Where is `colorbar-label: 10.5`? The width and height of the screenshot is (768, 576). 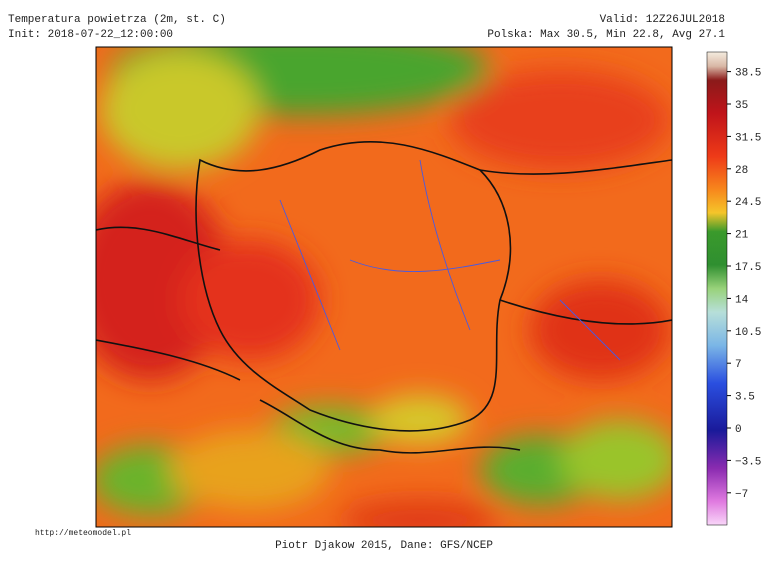
colorbar-label: 10.5 is located at coordinates (748, 333).